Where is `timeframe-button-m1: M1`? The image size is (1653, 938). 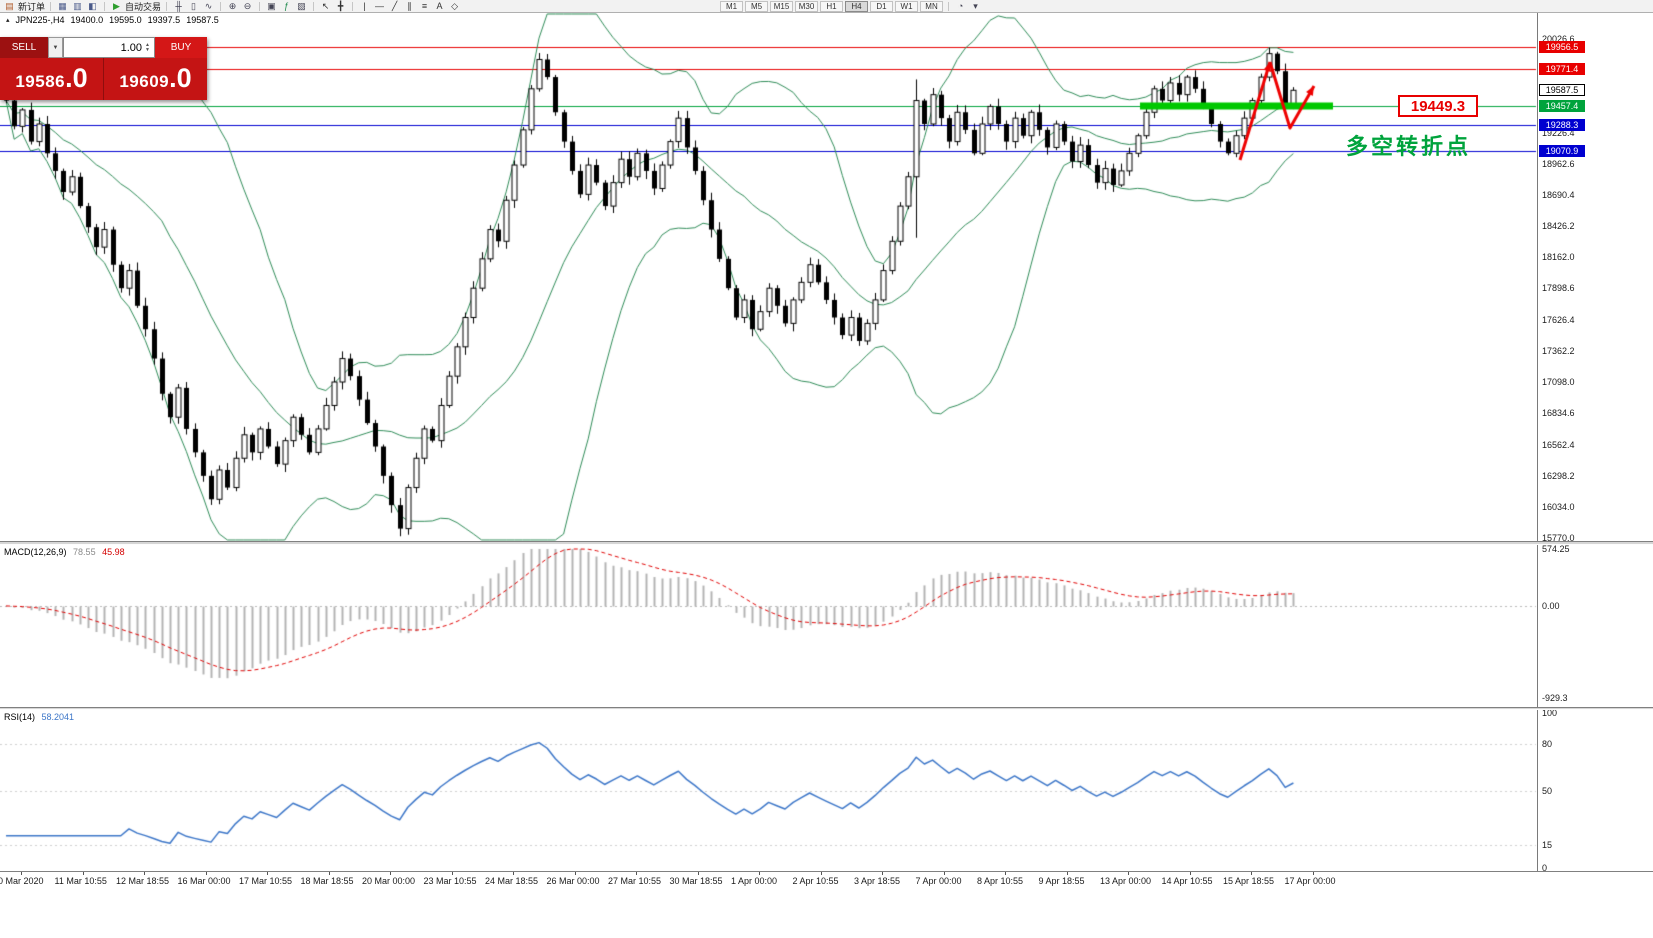 timeframe-button-m1: M1 is located at coordinates (732, 6).